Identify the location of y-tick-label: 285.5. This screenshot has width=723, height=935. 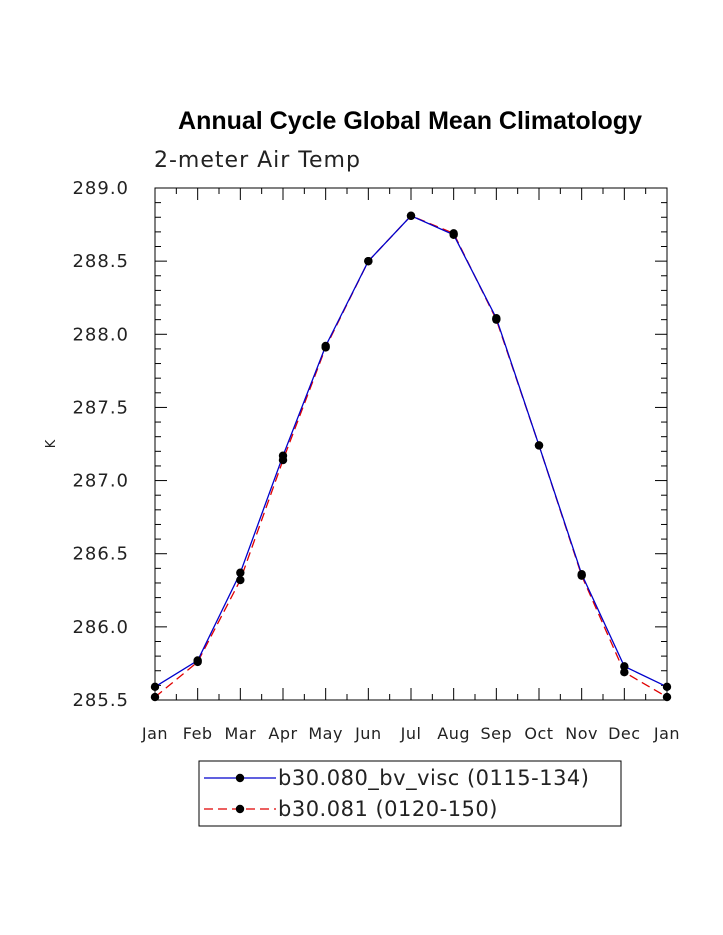
(100, 700).